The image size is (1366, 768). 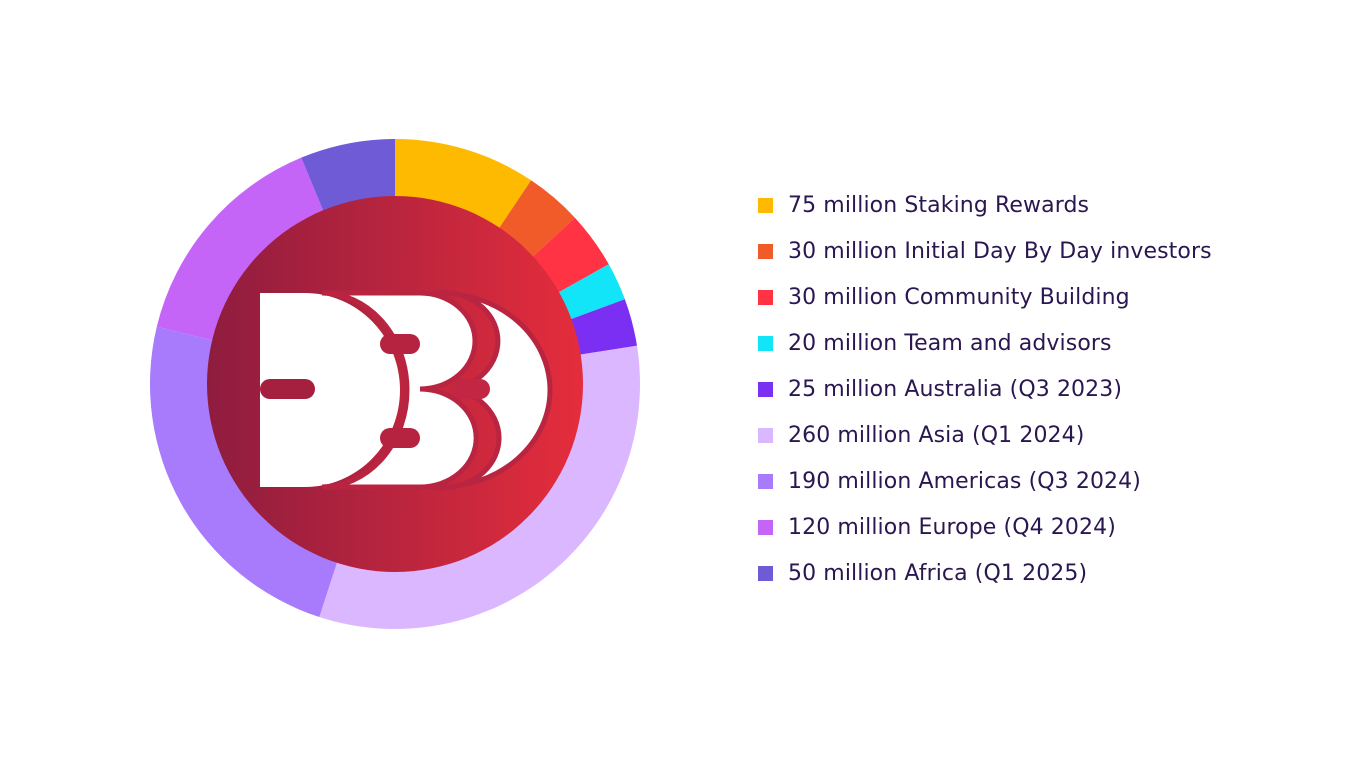 I want to click on legend-item: 20 million Team and advisors, so click(x=985, y=343).